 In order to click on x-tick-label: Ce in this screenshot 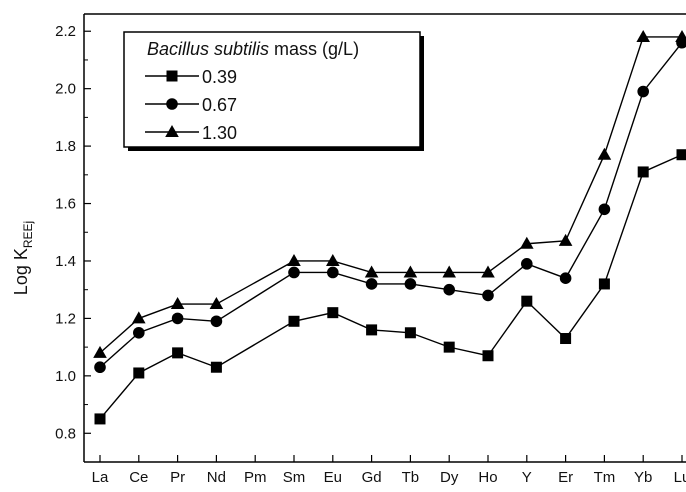, I will do `click(138, 477)`.